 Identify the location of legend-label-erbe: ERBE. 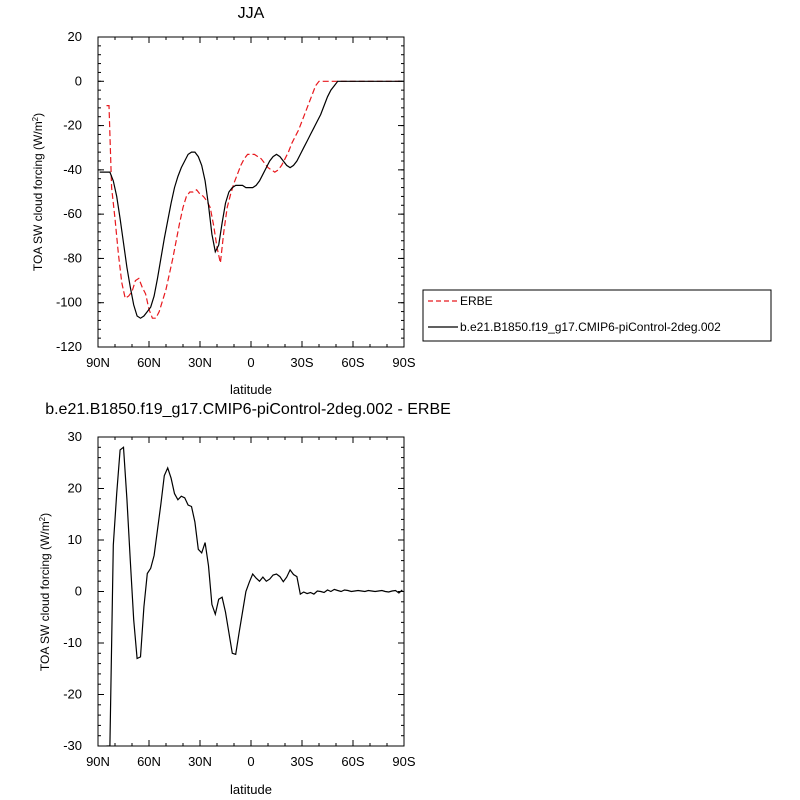
(476, 301).